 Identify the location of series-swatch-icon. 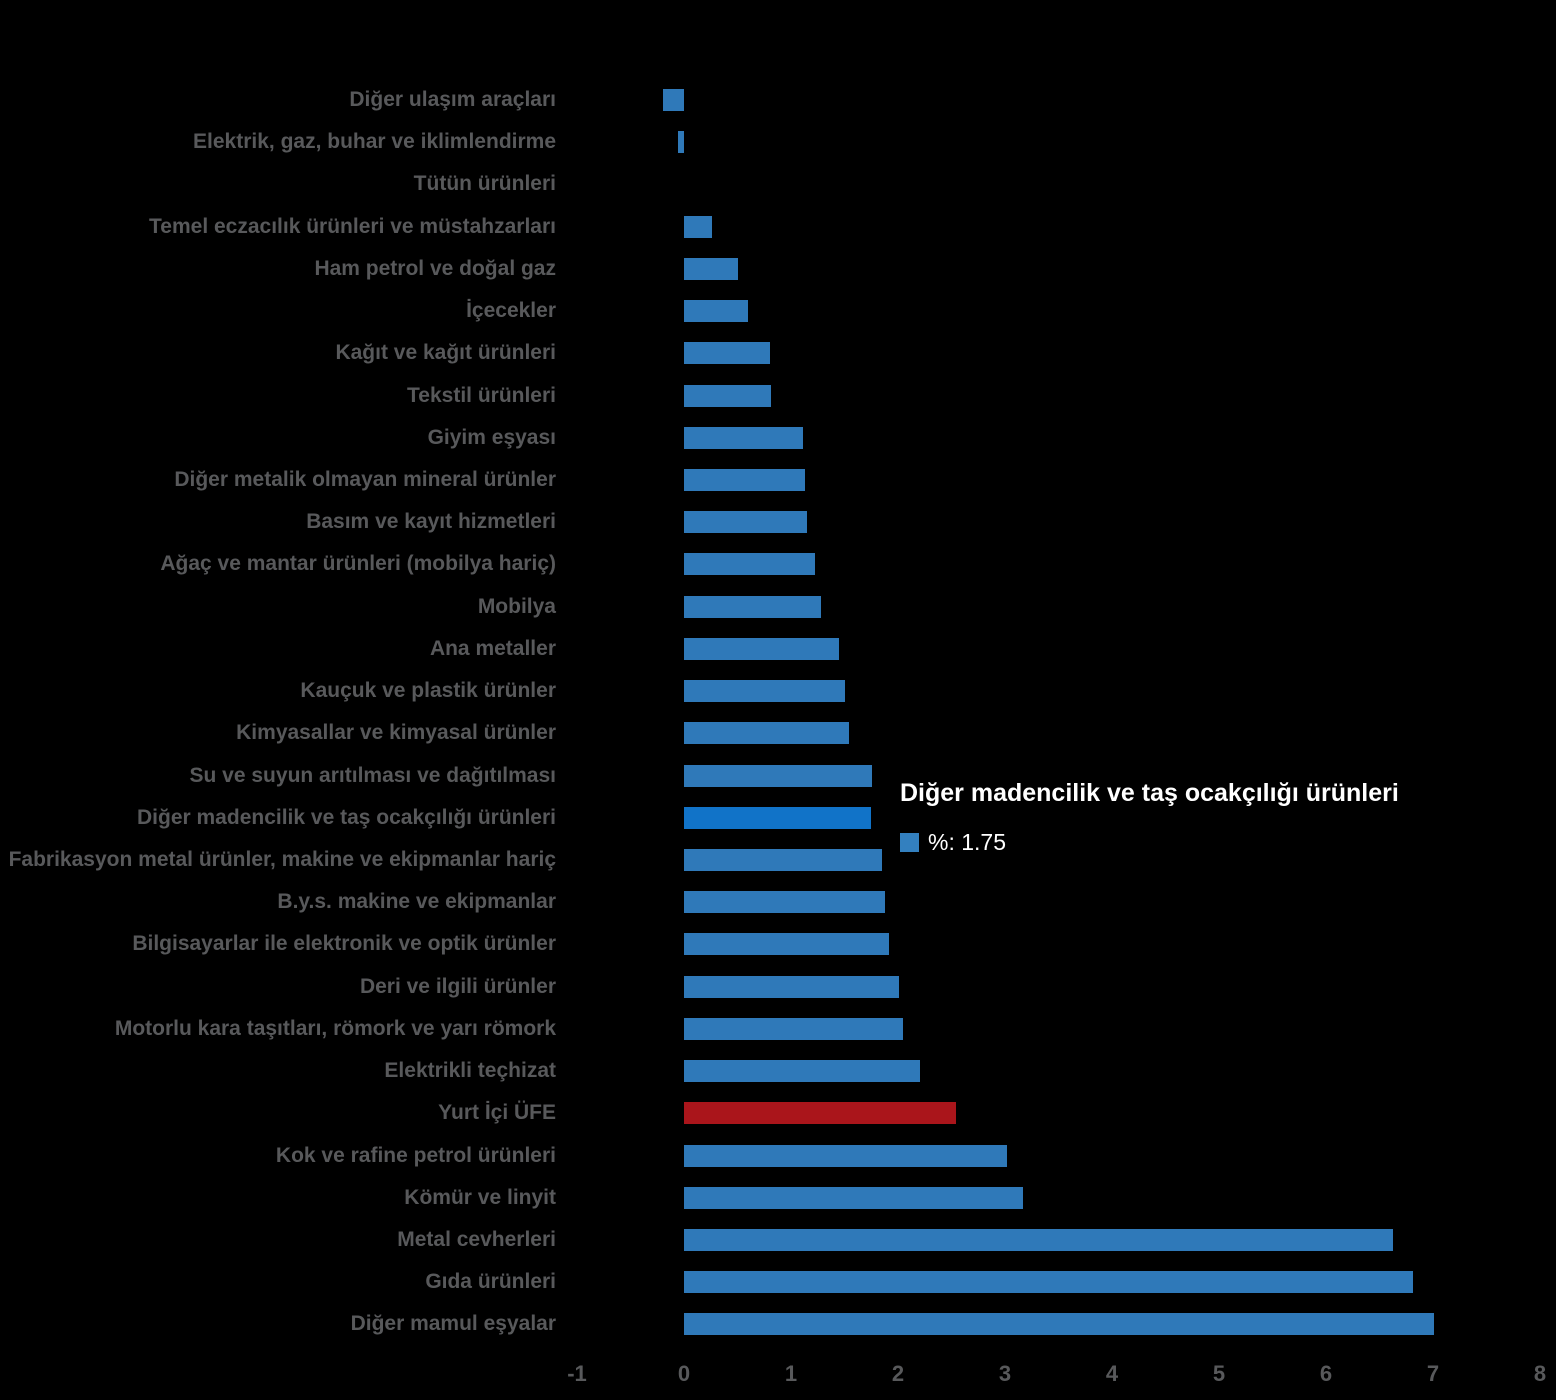
(909, 842).